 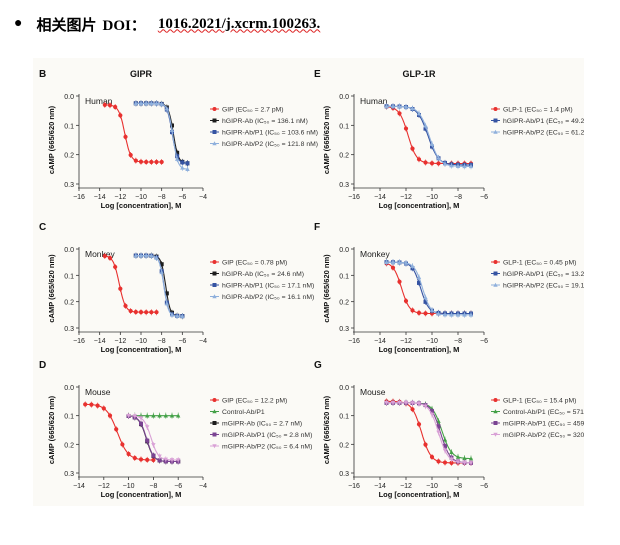 I want to click on x-tick-label: −14, so click(x=100, y=197).